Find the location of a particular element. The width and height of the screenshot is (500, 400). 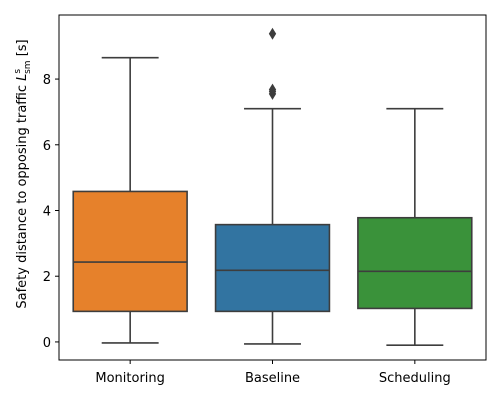

x-axis: Monitoring Baseline Scheduling is located at coordinates (273, 373).